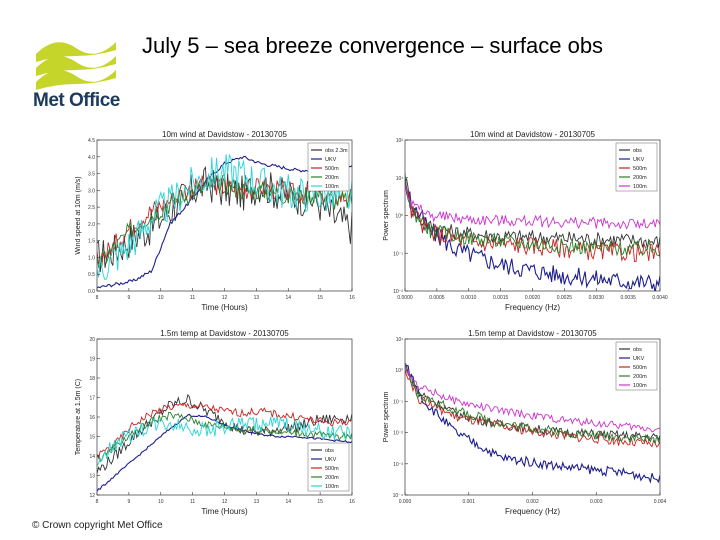 The height and width of the screenshot is (540, 720). I want to click on x-tick-label: 0.003, so click(596, 502).